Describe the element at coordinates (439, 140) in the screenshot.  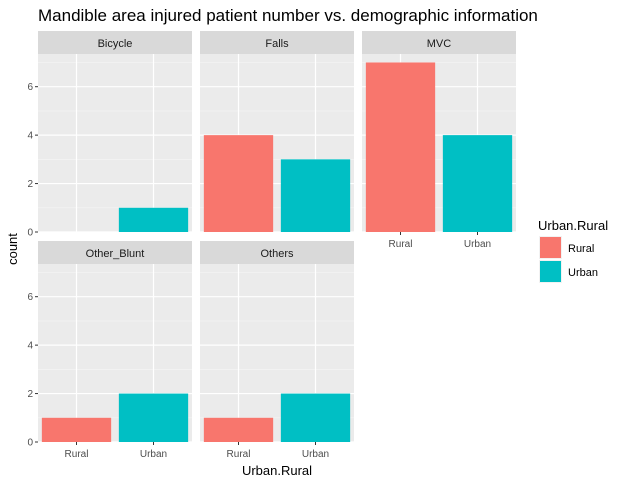
I see `facet-panel-mvc: MVC Rural Urban` at that location.